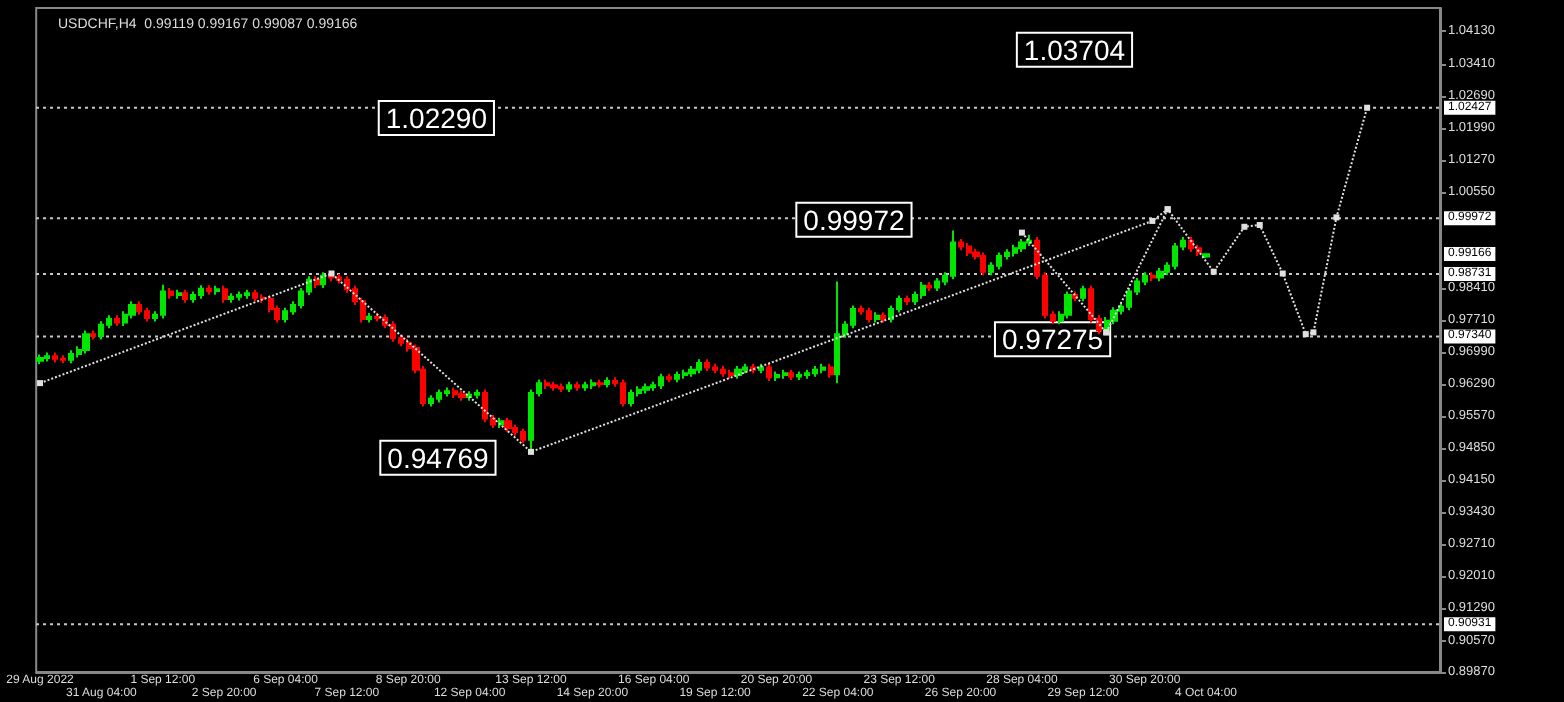  I want to click on annotation: 0.99972, so click(854, 219).